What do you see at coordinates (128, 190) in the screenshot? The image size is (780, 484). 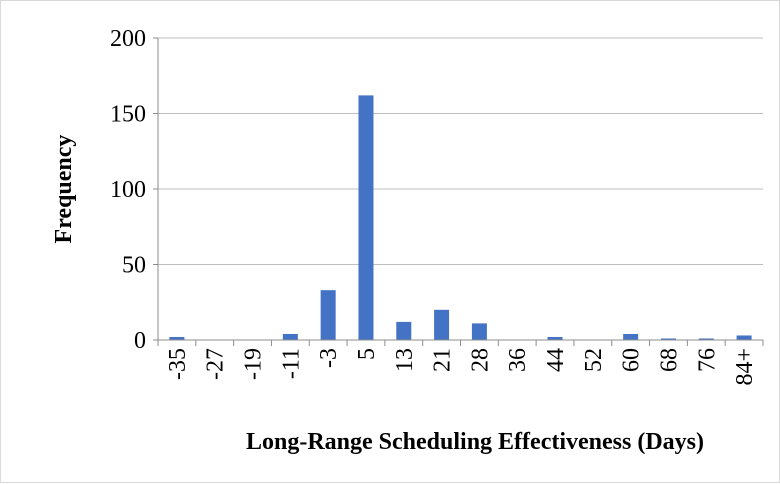 I see `y-tick-label: 100` at bounding box center [128, 190].